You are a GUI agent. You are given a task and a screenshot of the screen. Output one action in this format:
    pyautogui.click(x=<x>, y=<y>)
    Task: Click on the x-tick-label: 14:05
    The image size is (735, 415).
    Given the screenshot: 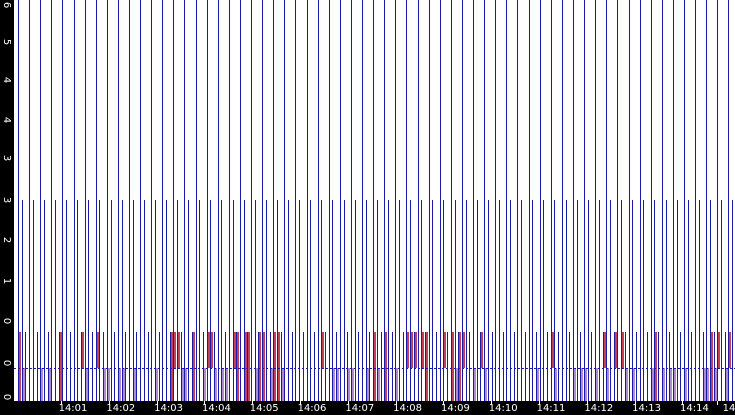 What is the action you would take?
    pyautogui.click(x=264, y=408)
    